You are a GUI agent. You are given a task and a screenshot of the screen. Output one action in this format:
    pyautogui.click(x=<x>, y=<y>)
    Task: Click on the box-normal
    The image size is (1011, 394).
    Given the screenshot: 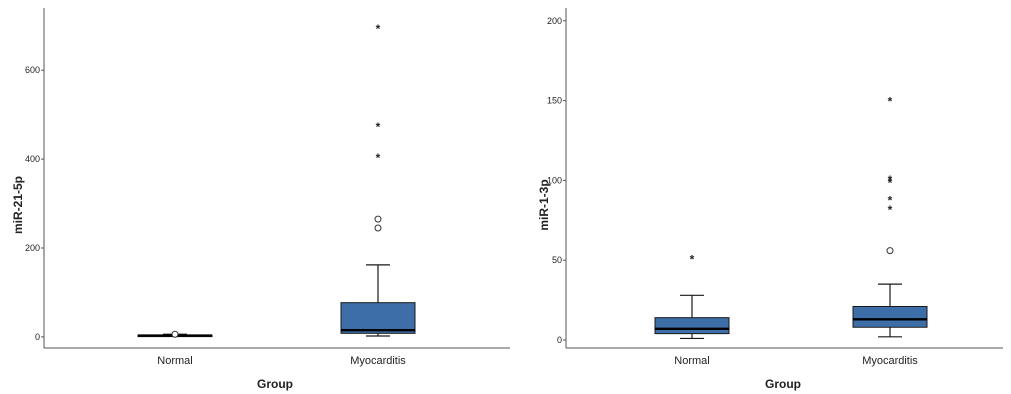 What is the action you would take?
    pyautogui.click(x=175, y=334)
    